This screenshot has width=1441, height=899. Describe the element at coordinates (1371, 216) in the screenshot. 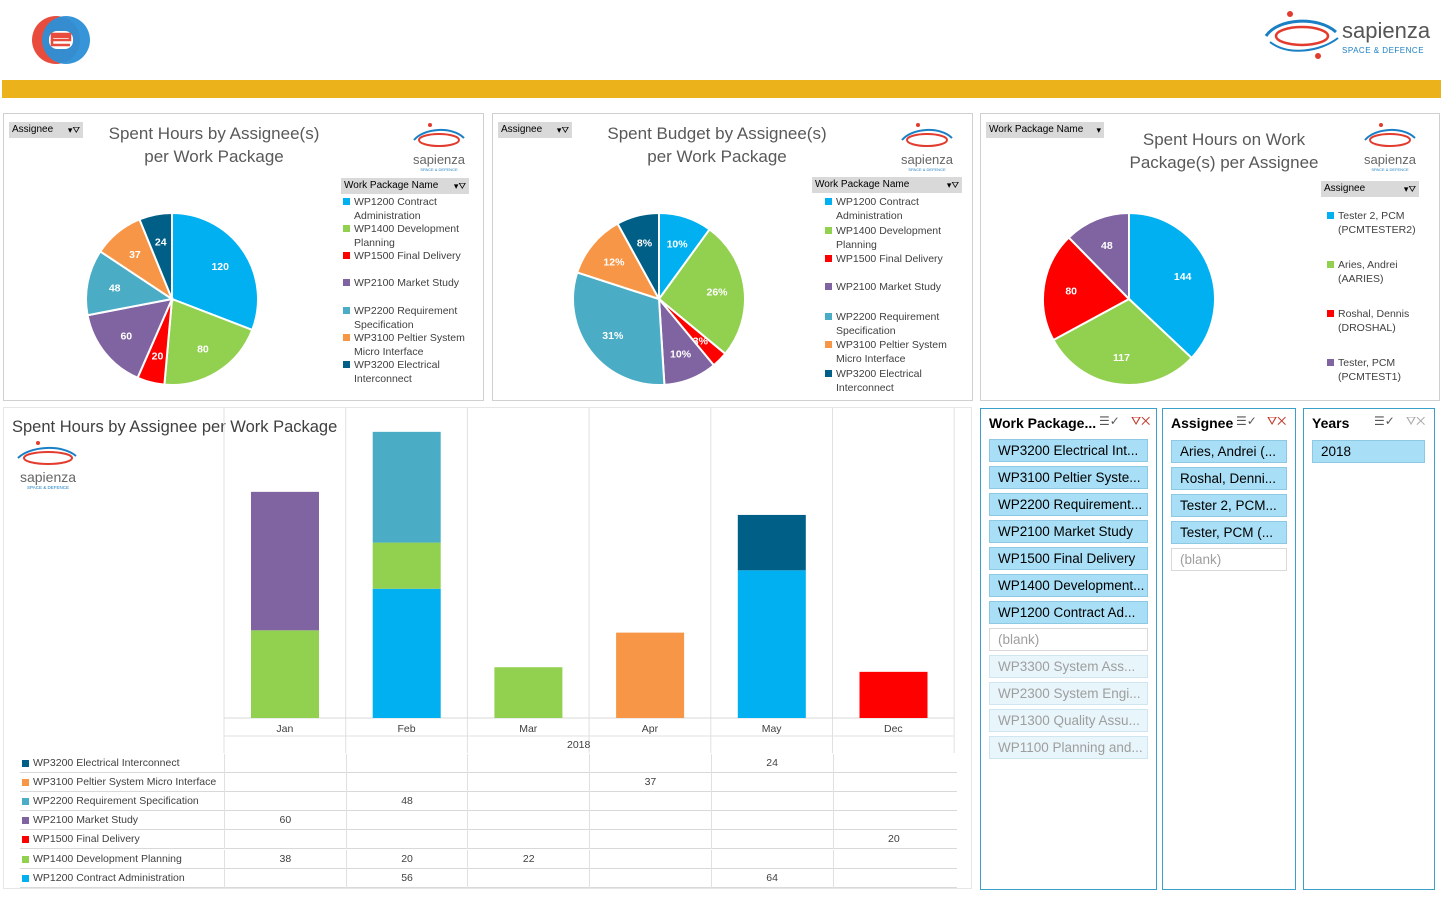

I see `legend-label: Tester 2, PCM` at that location.